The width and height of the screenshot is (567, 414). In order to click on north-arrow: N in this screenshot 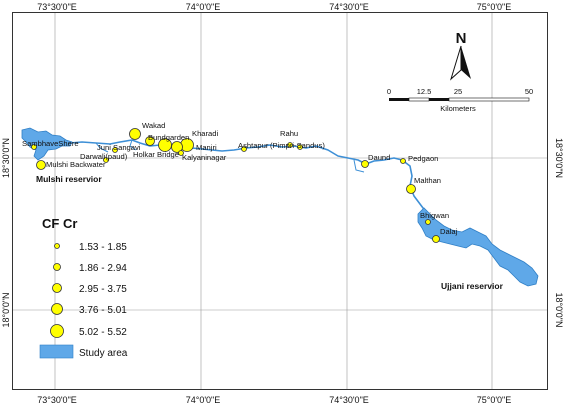, I will do `click(460, 55)`.